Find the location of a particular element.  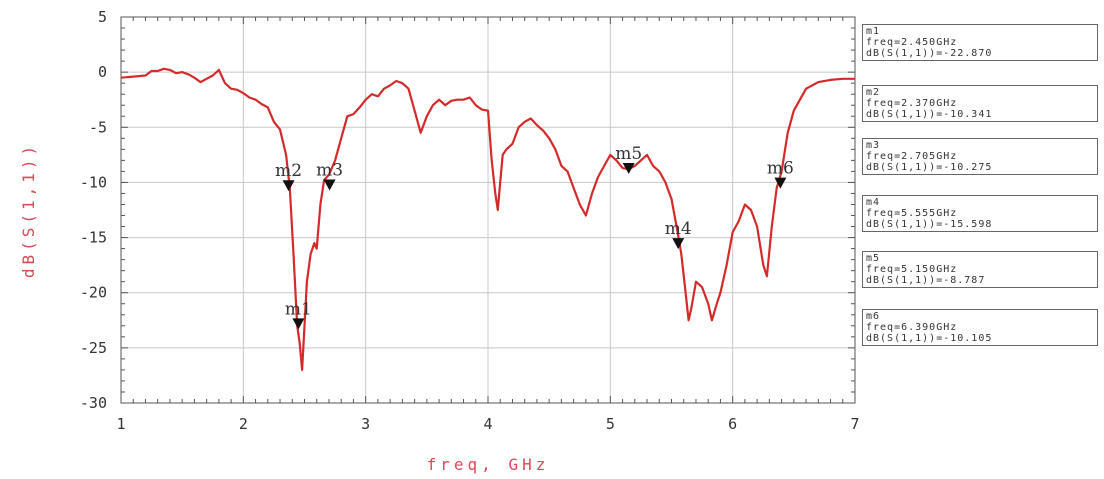

y-tick-label: -10 is located at coordinates (93, 182).